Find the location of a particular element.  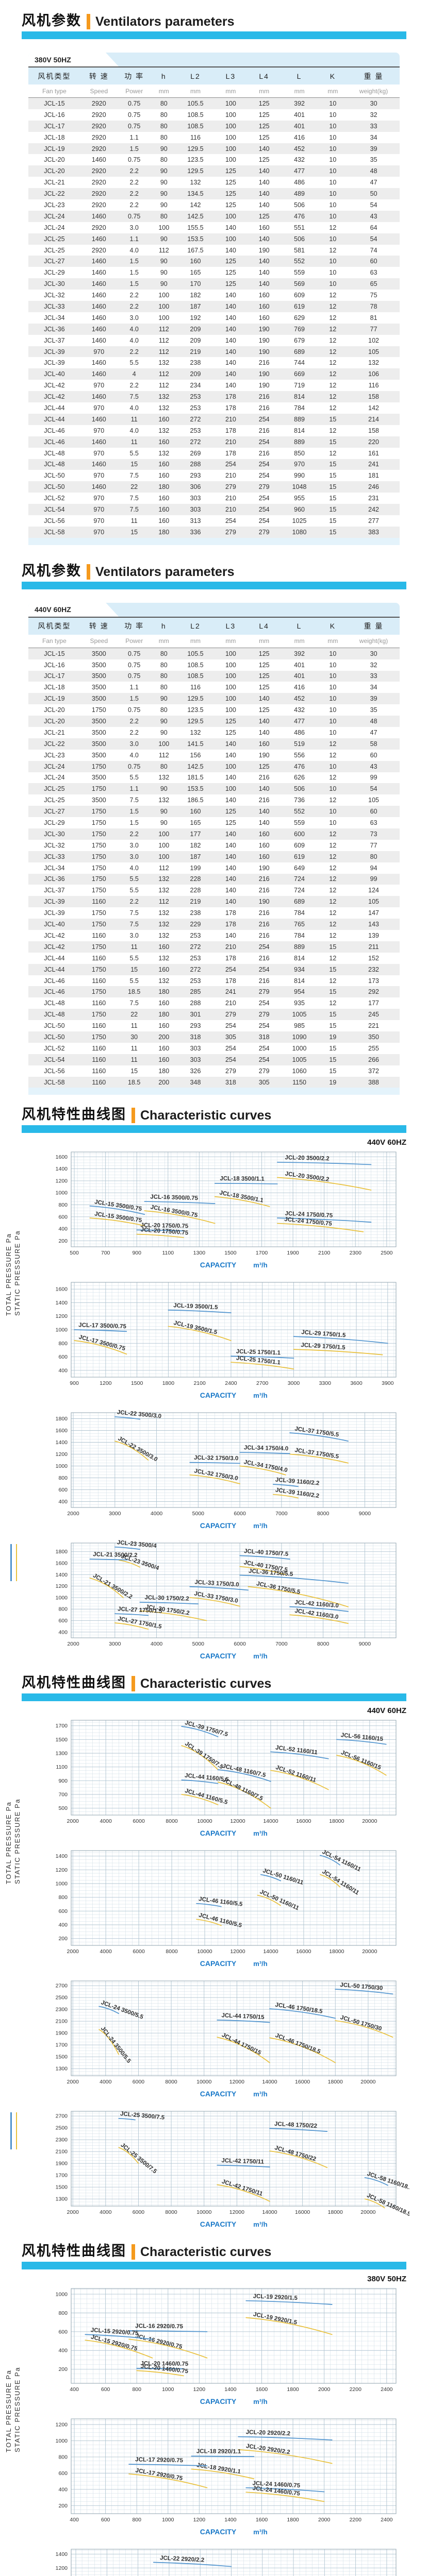

table-cell: 2920 is located at coordinates (98, 194).